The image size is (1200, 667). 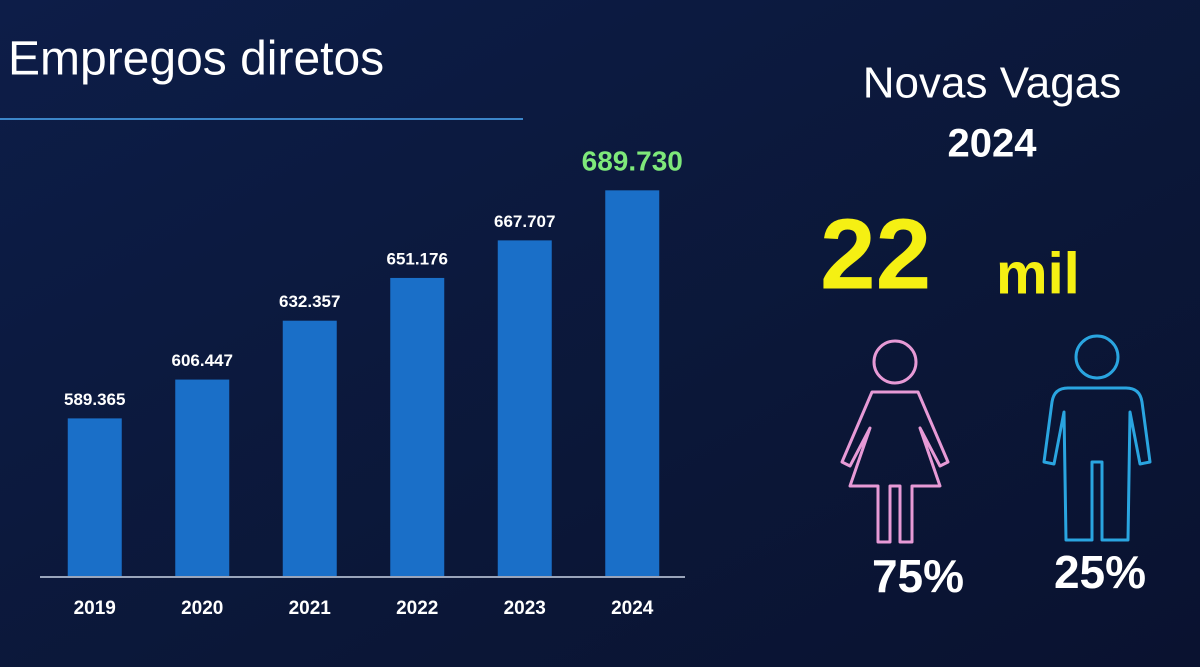 What do you see at coordinates (895, 441) in the screenshot?
I see `female-icon` at bounding box center [895, 441].